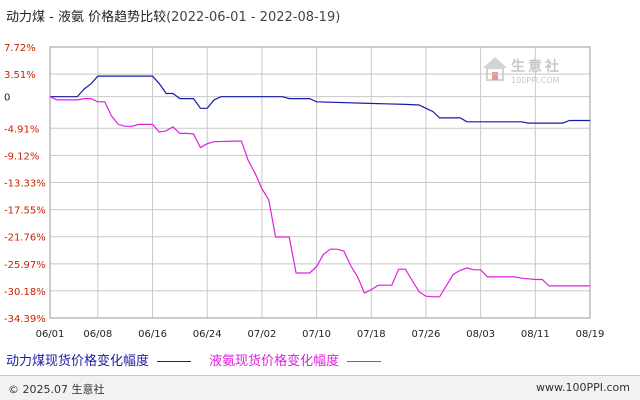 This screenshot has width=640, height=400. What do you see at coordinates (97, 334) in the screenshot?
I see `x-tick-label: 06/08` at bounding box center [97, 334].